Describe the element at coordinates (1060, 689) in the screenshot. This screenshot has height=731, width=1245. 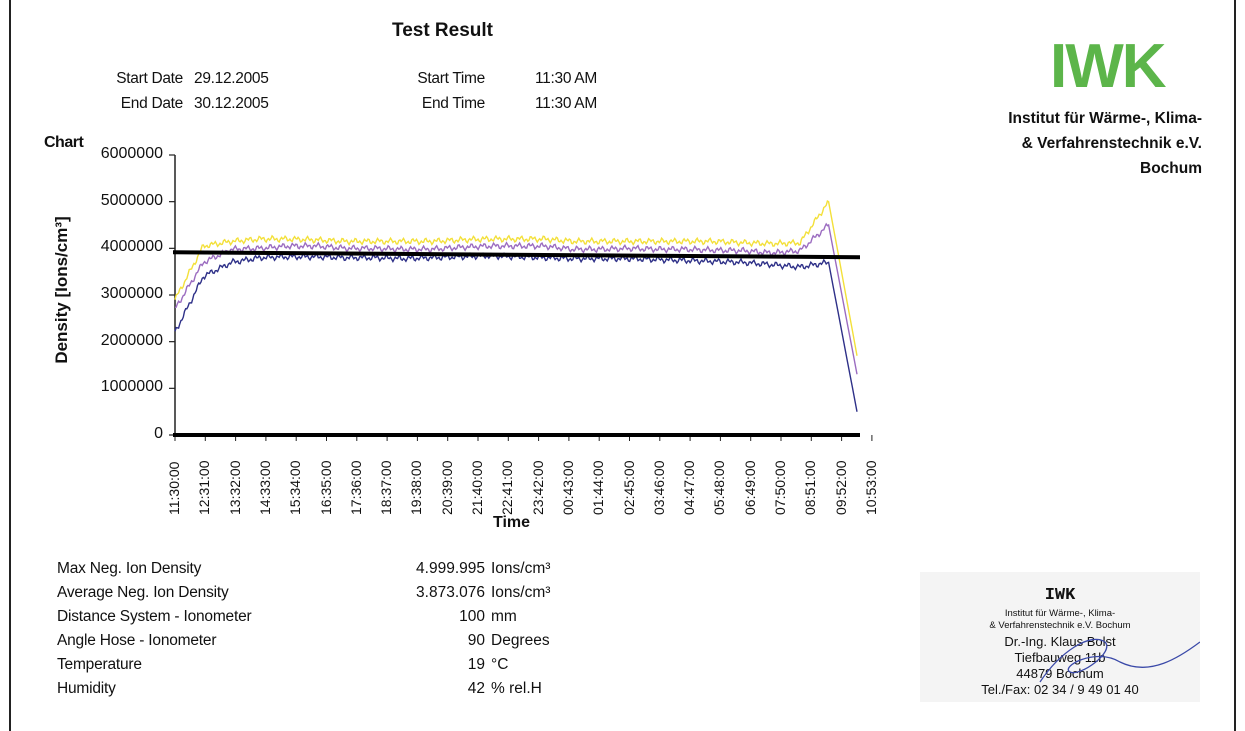
I see `stamp-line-6: Tel./Fax: 02 34 / 9 49 01 40` at that location.